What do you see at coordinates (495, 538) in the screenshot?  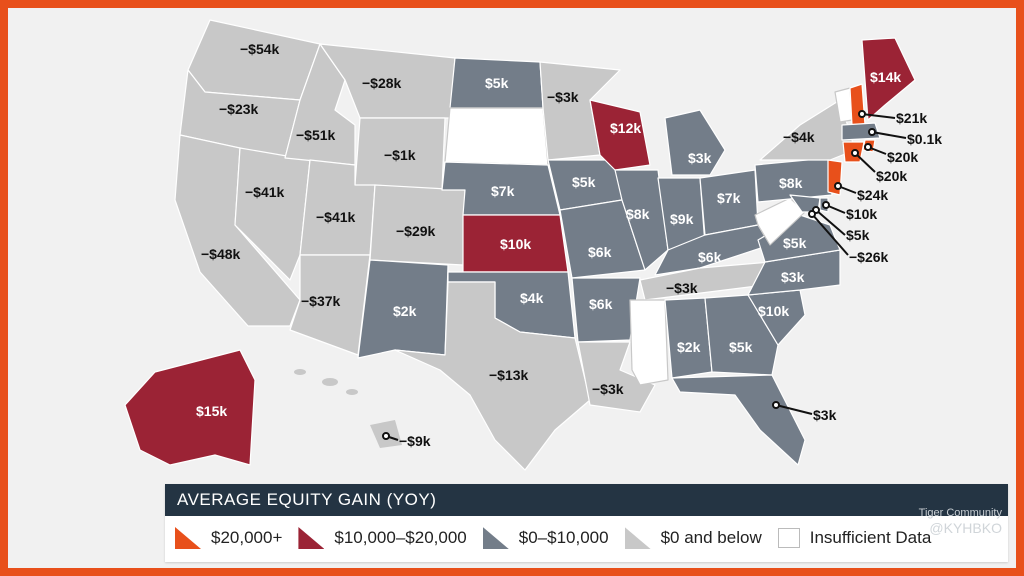 I see `legend-swatch-dark-gray` at bounding box center [495, 538].